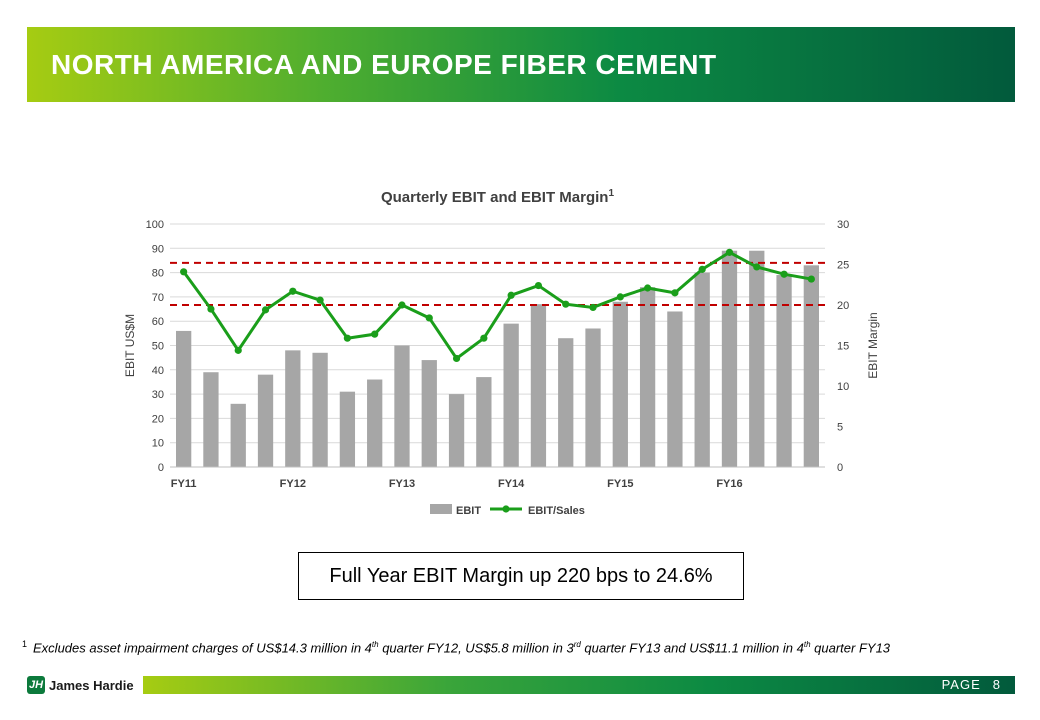 Image resolution: width=1040 pixels, height=720 pixels. Describe the element at coordinates (577, 644) in the screenshot. I see `footnote-sup: rd` at that location.